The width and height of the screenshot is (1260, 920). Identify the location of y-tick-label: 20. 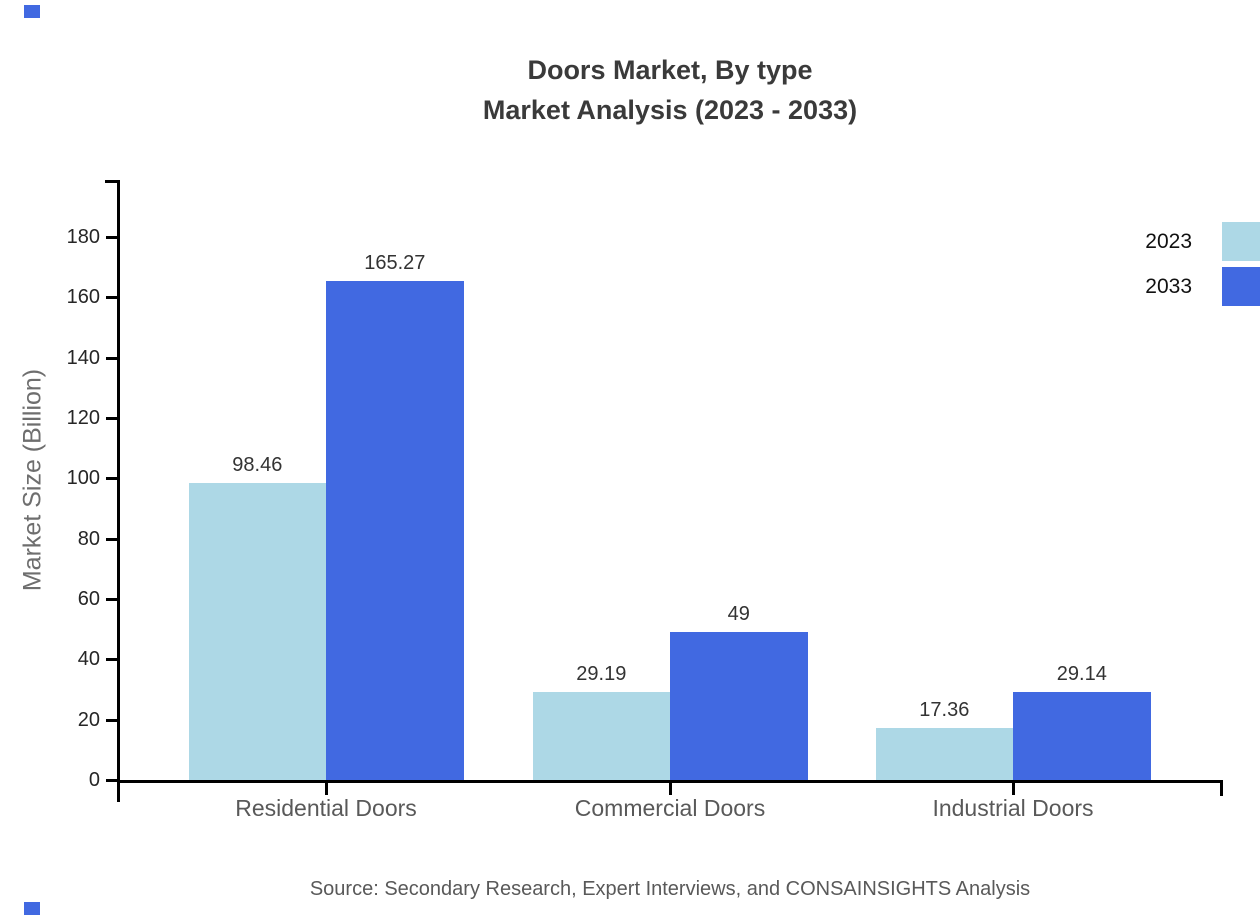
(88, 719).